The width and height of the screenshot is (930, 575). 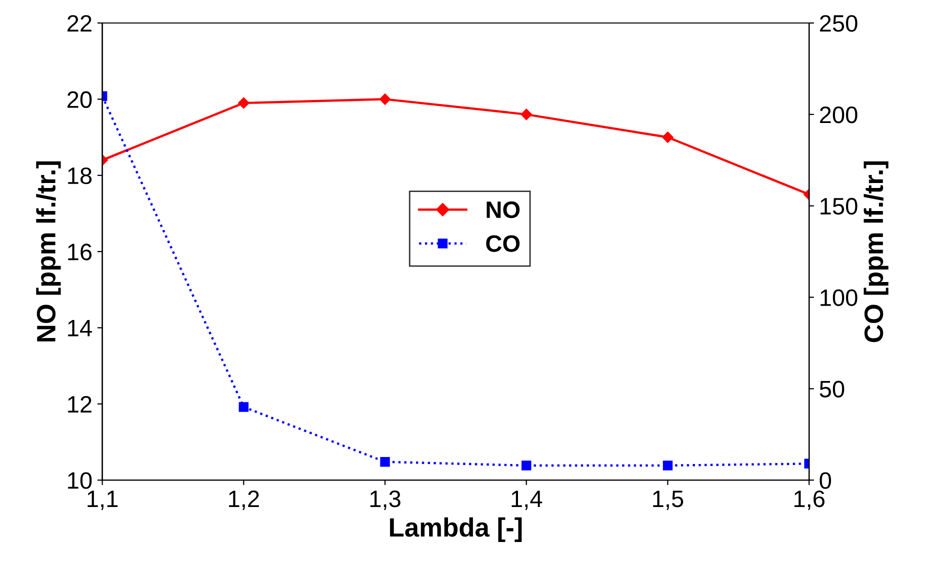 I want to click on y2-tick-label: 200, so click(x=839, y=115).